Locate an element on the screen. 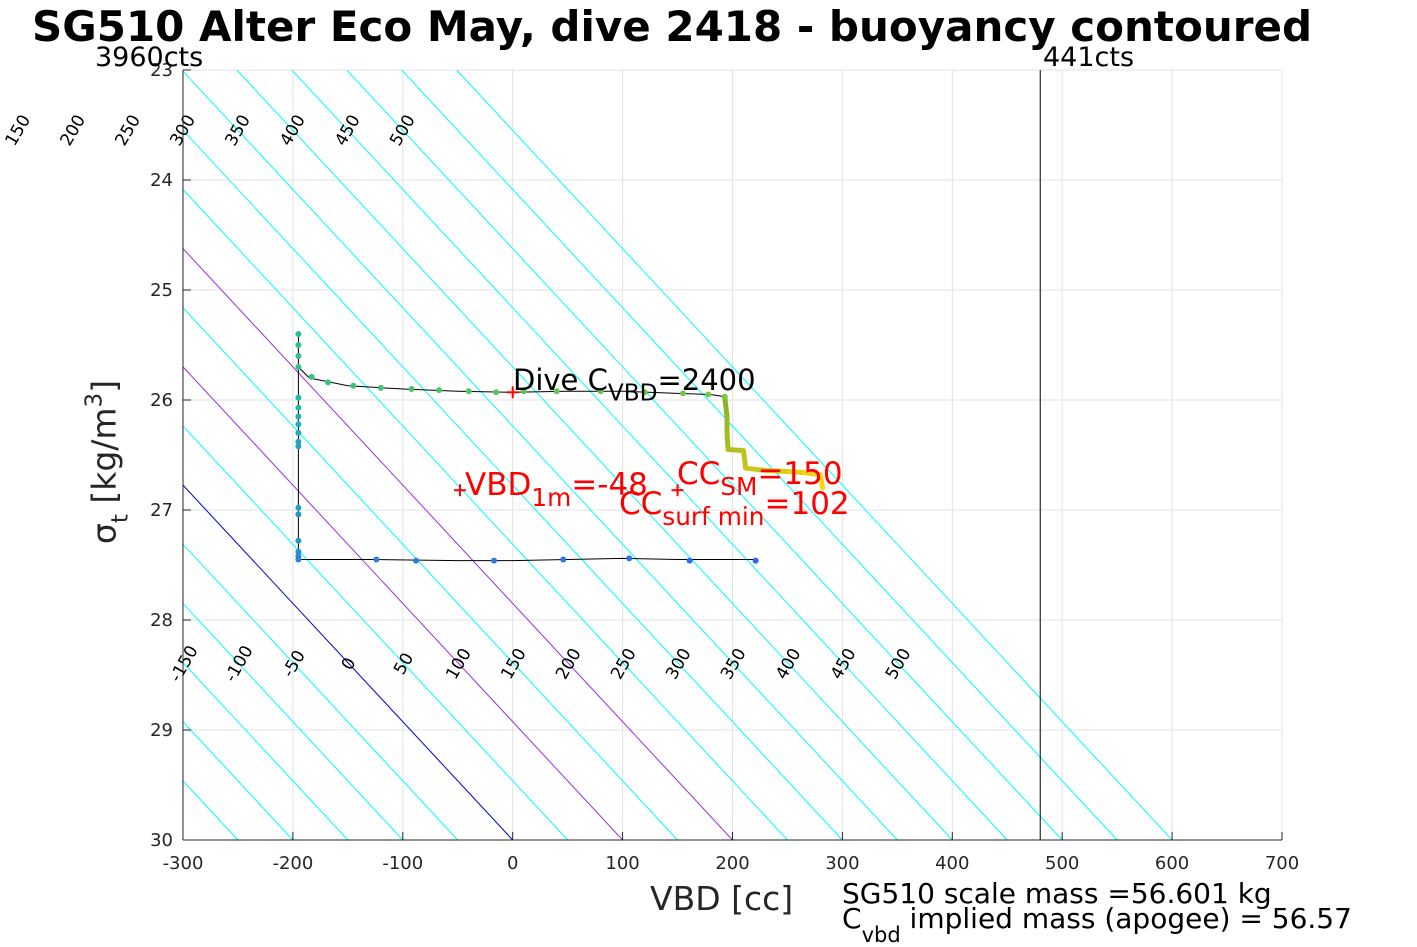 Image resolution: width=1417 pixels, height=947 pixels. y-label-superscript: 3 is located at coordinates (94, 400).